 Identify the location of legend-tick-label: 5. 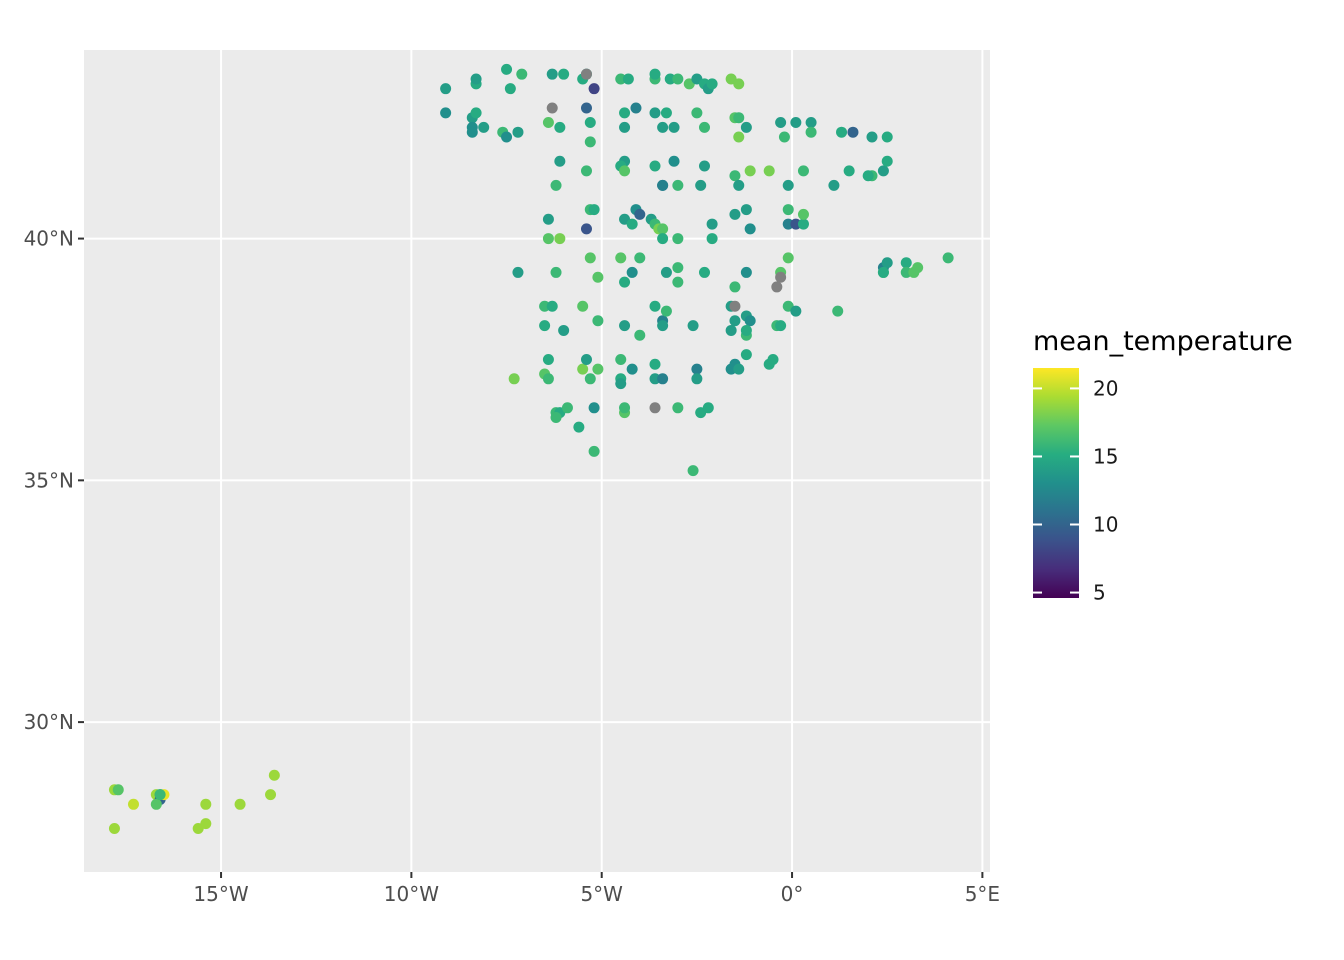
(1099, 593).